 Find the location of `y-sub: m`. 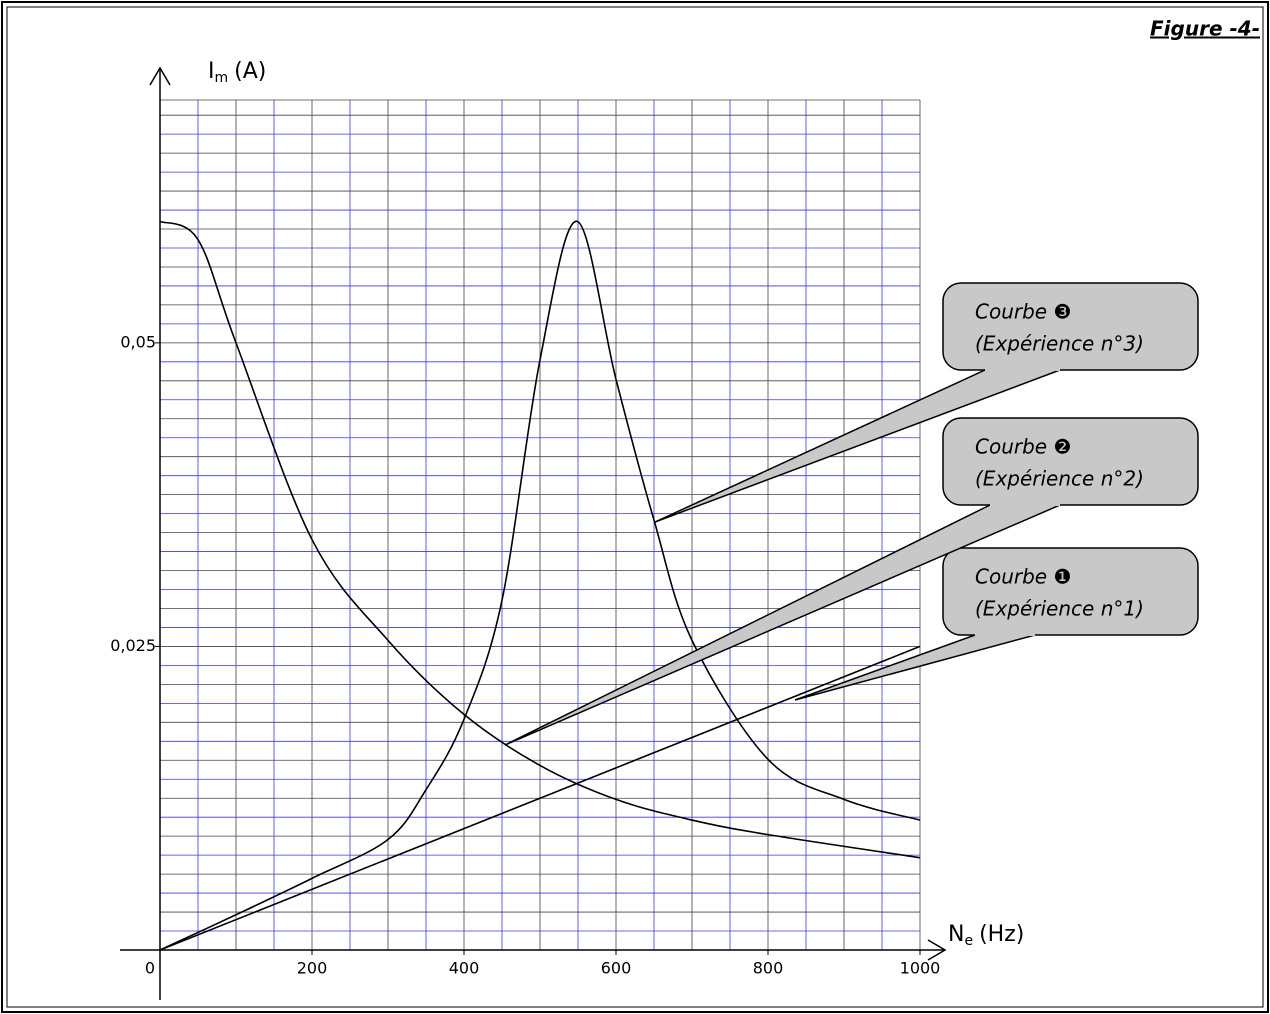

y-sub: m is located at coordinates (222, 78).